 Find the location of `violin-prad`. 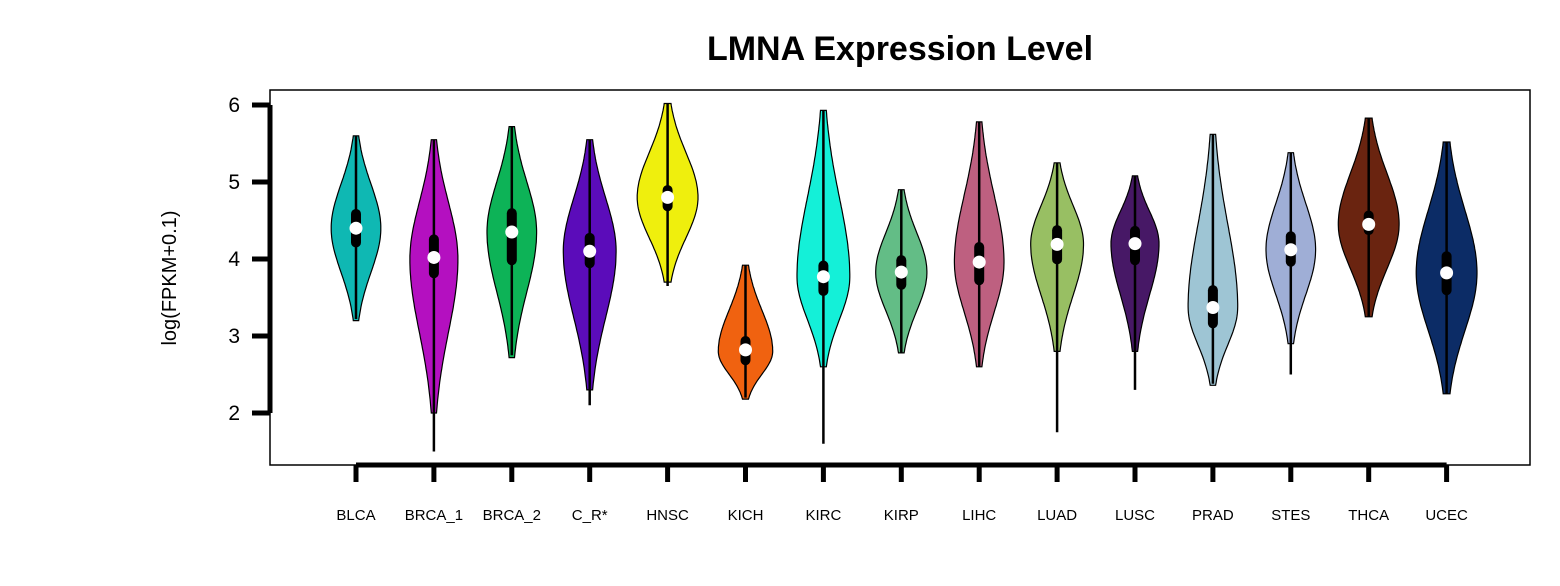

violin-prad is located at coordinates (1213, 259).